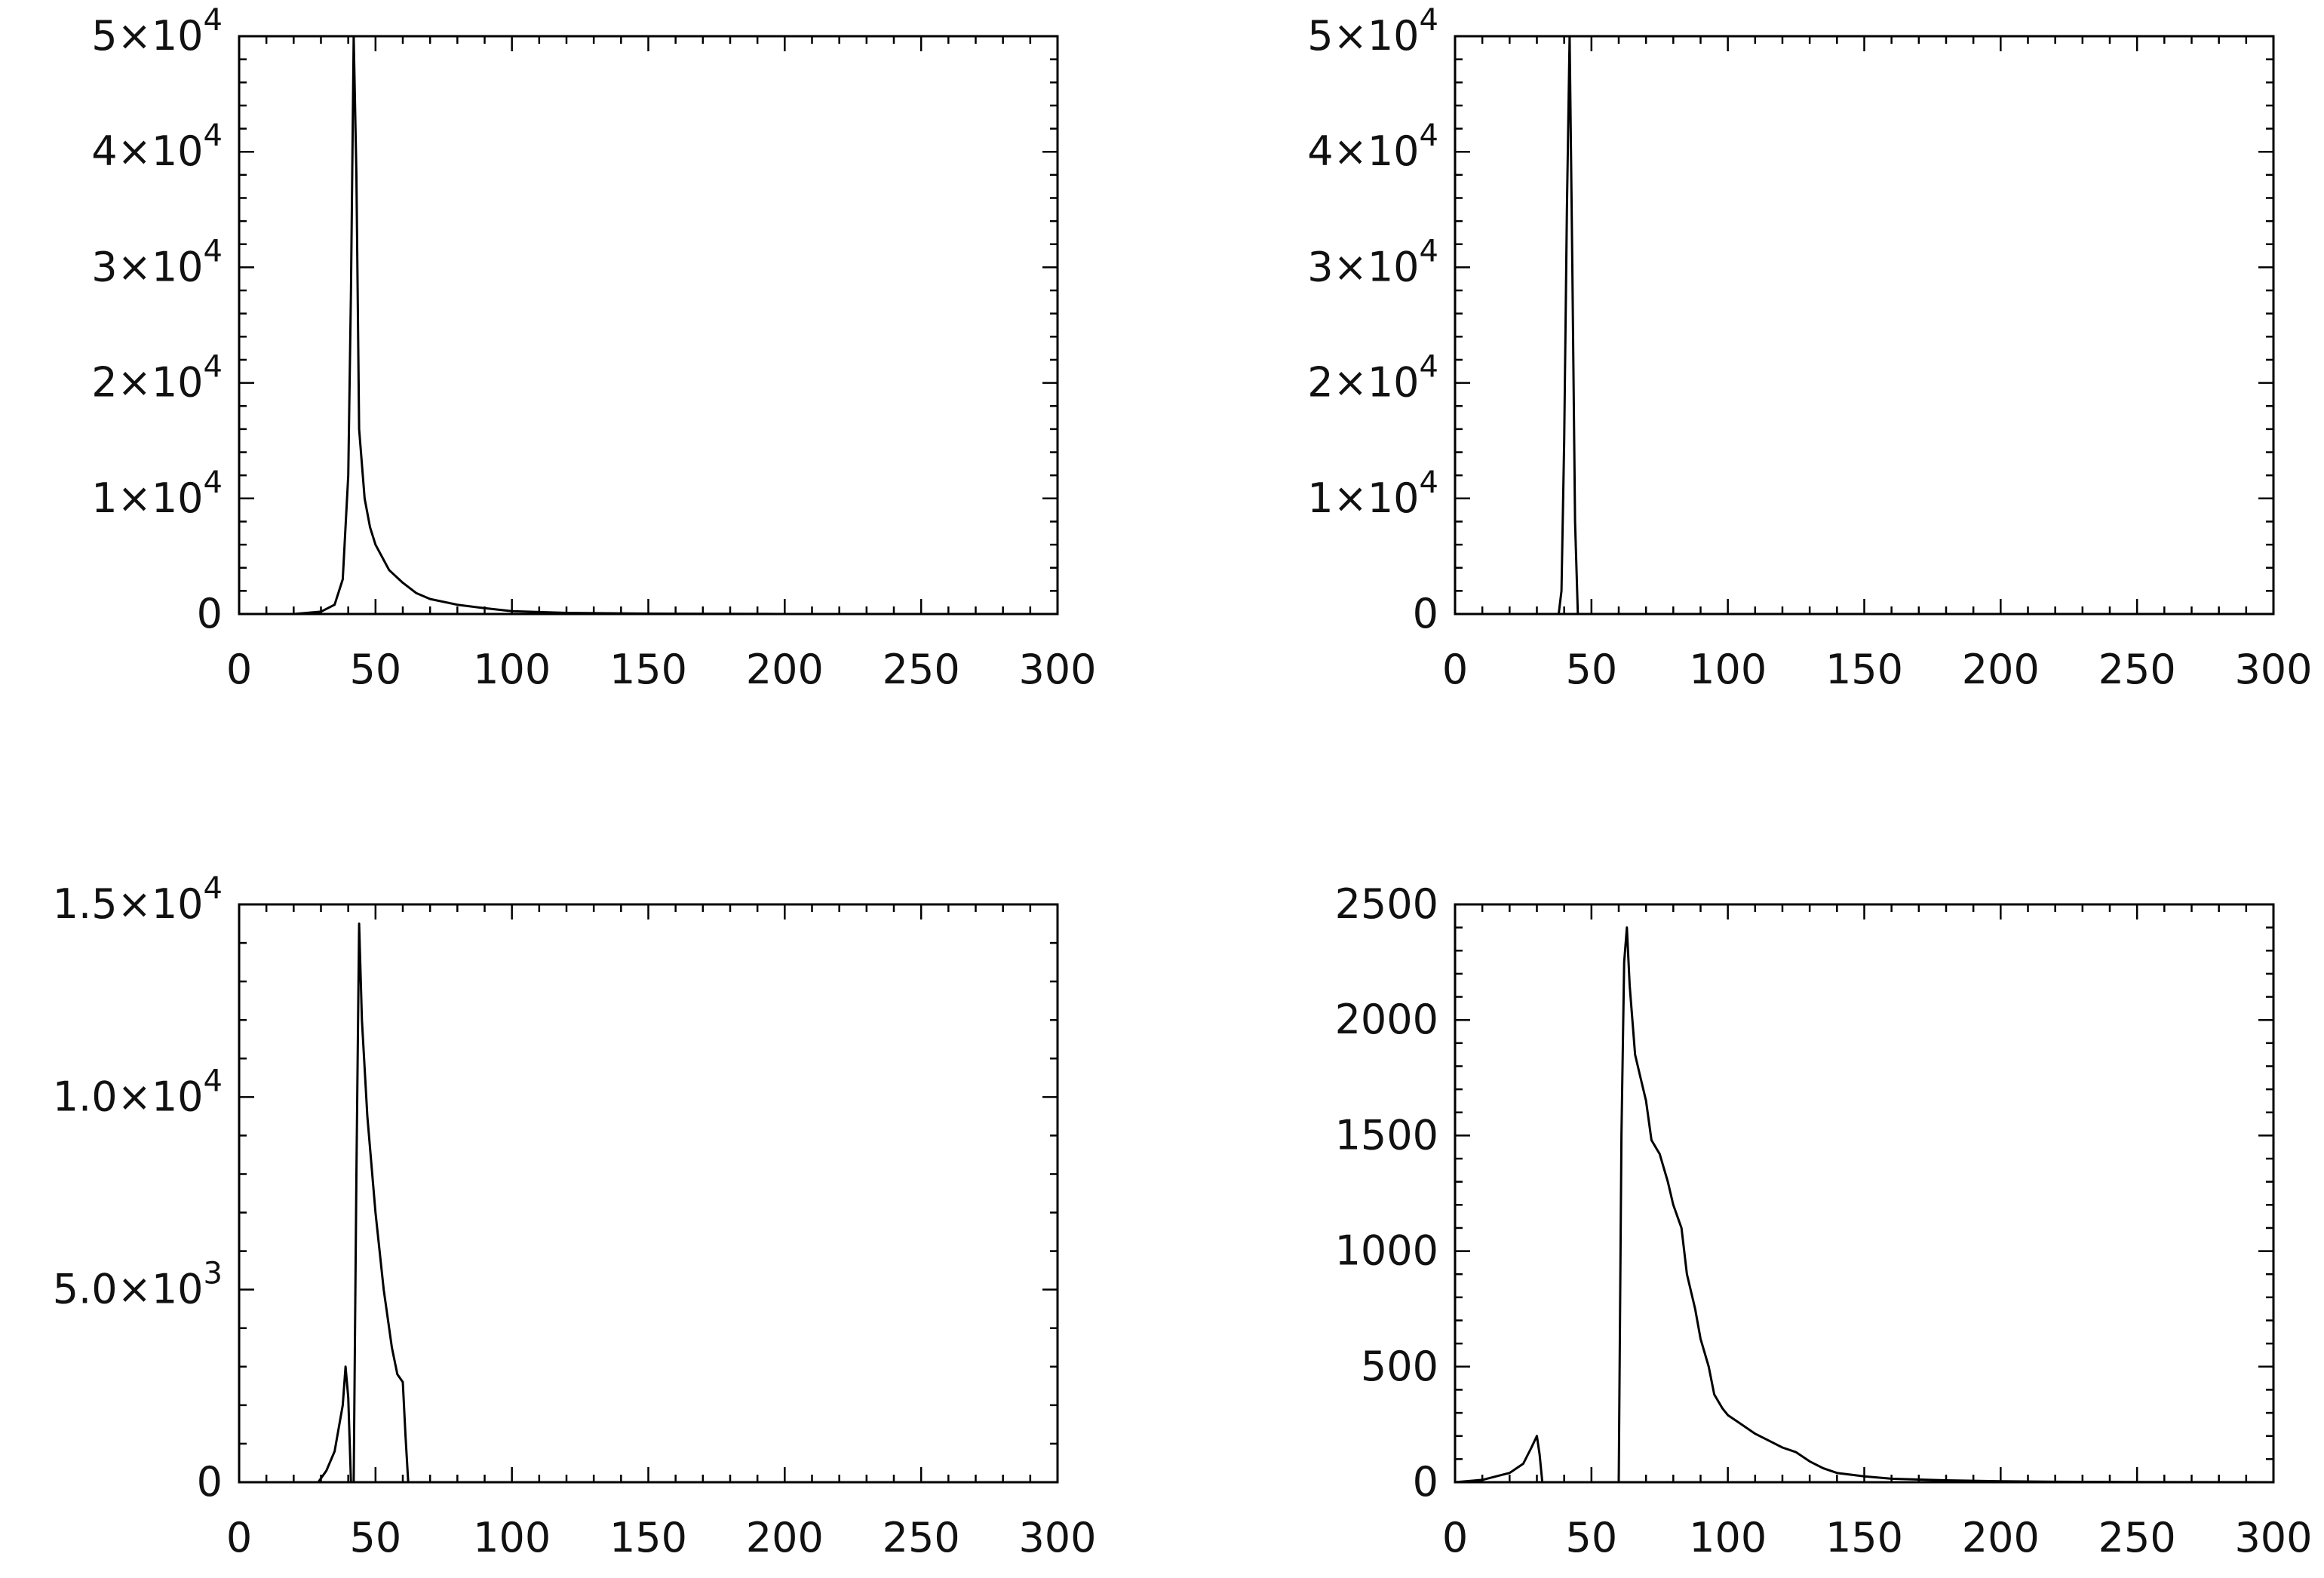 This screenshot has height=1578, width=2324. Describe the element at coordinates (138, 1092) in the screenshot. I see `y-tick-label: 1.0×10⁴` at that location.